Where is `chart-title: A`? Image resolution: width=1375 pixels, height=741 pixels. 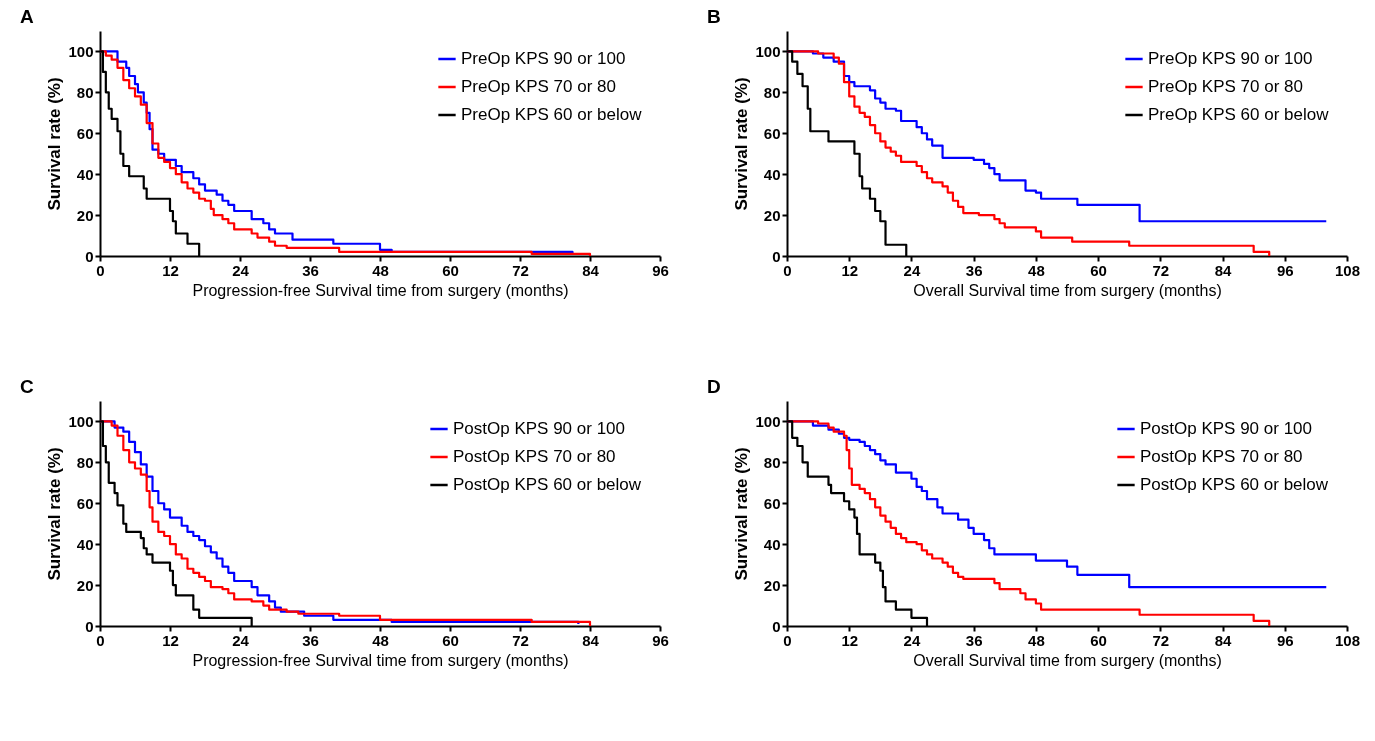
chart-title: A is located at coordinates (27, 16).